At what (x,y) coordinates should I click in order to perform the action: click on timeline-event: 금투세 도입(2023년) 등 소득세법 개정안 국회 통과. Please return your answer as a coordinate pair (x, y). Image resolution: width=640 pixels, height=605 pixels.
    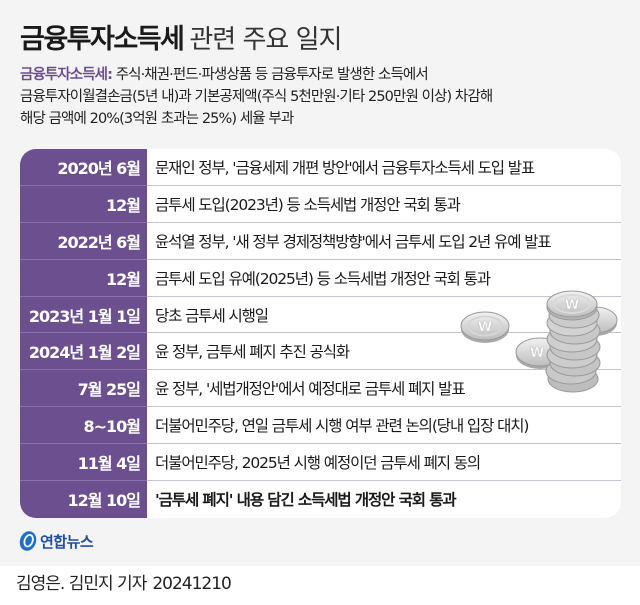
    Looking at the image, I should click on (308, 204).